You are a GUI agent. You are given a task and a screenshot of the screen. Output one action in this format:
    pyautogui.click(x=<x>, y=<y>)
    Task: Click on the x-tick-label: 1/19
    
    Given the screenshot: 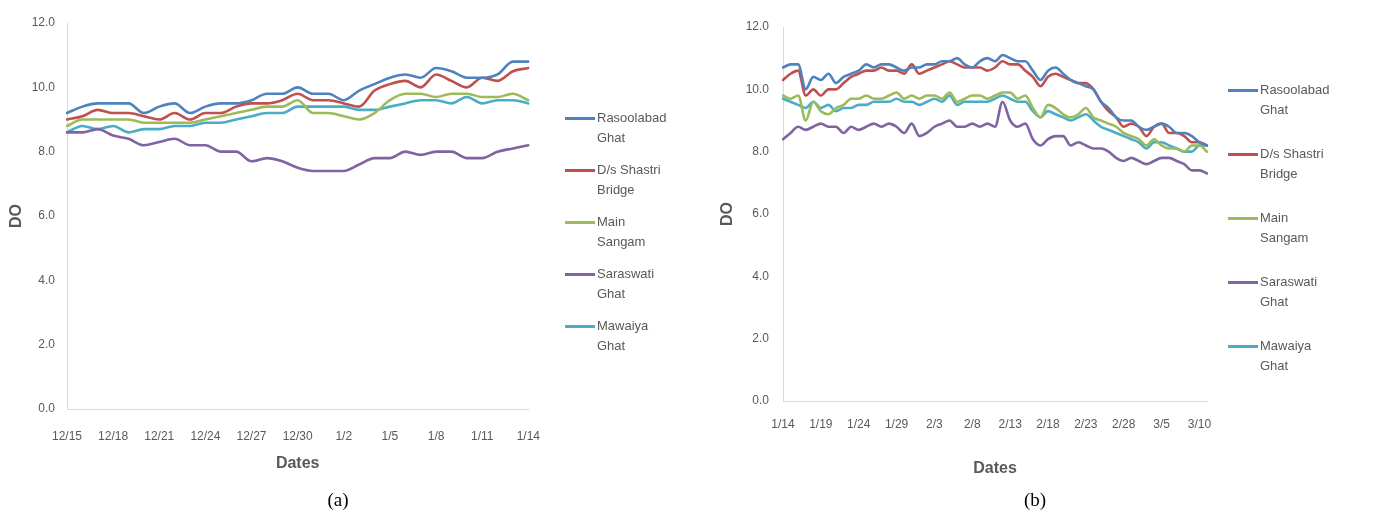 What is the action you would take?
    pyautogui.click(x=821, y=423)
    